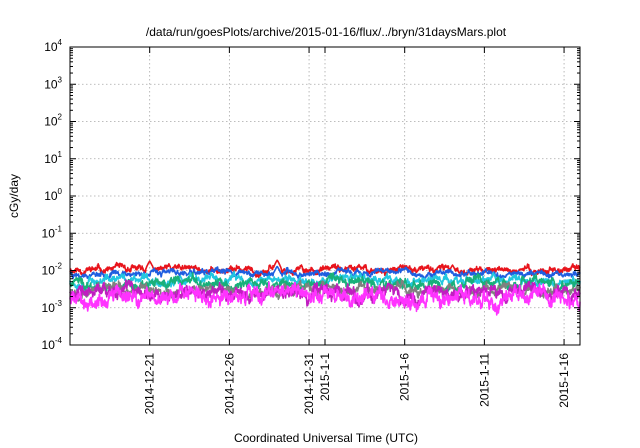 The height and width of the screenshot is (448, 640). What do you see at coordinates (14, 196) in the screenshot?
I see `y-axis-label: cGy/day` at bounding box center [14, 196].